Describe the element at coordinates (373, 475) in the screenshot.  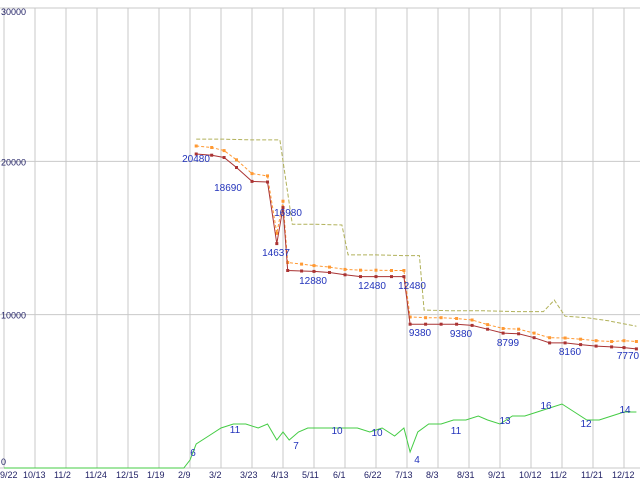
I see `x-tick-label: 6/22` at that location.